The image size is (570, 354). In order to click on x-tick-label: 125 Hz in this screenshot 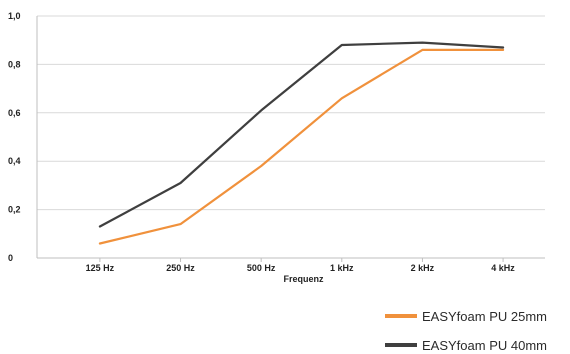, I will do `click(100, 268)`.